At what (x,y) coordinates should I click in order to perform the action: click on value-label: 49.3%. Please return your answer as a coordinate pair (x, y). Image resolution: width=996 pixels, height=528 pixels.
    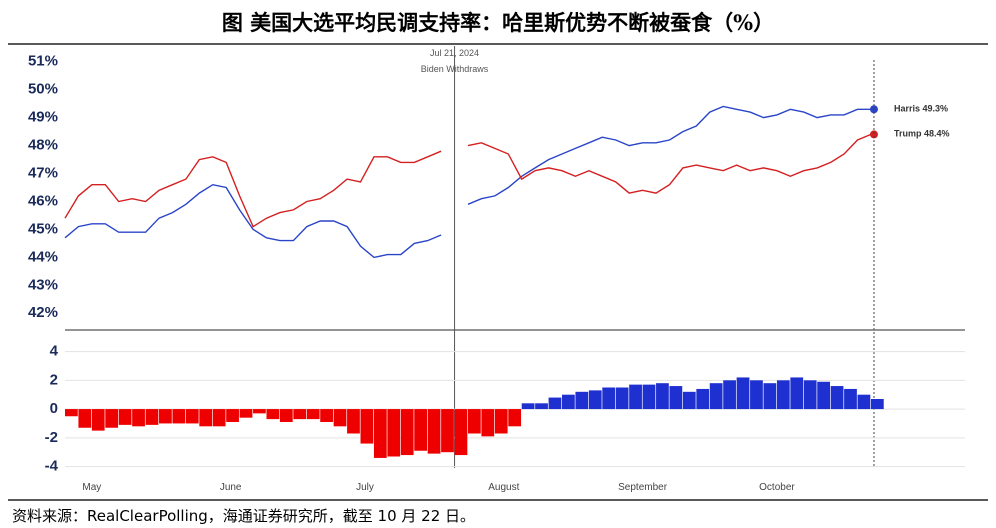
    Looking at the image, I should click on (936, 109).